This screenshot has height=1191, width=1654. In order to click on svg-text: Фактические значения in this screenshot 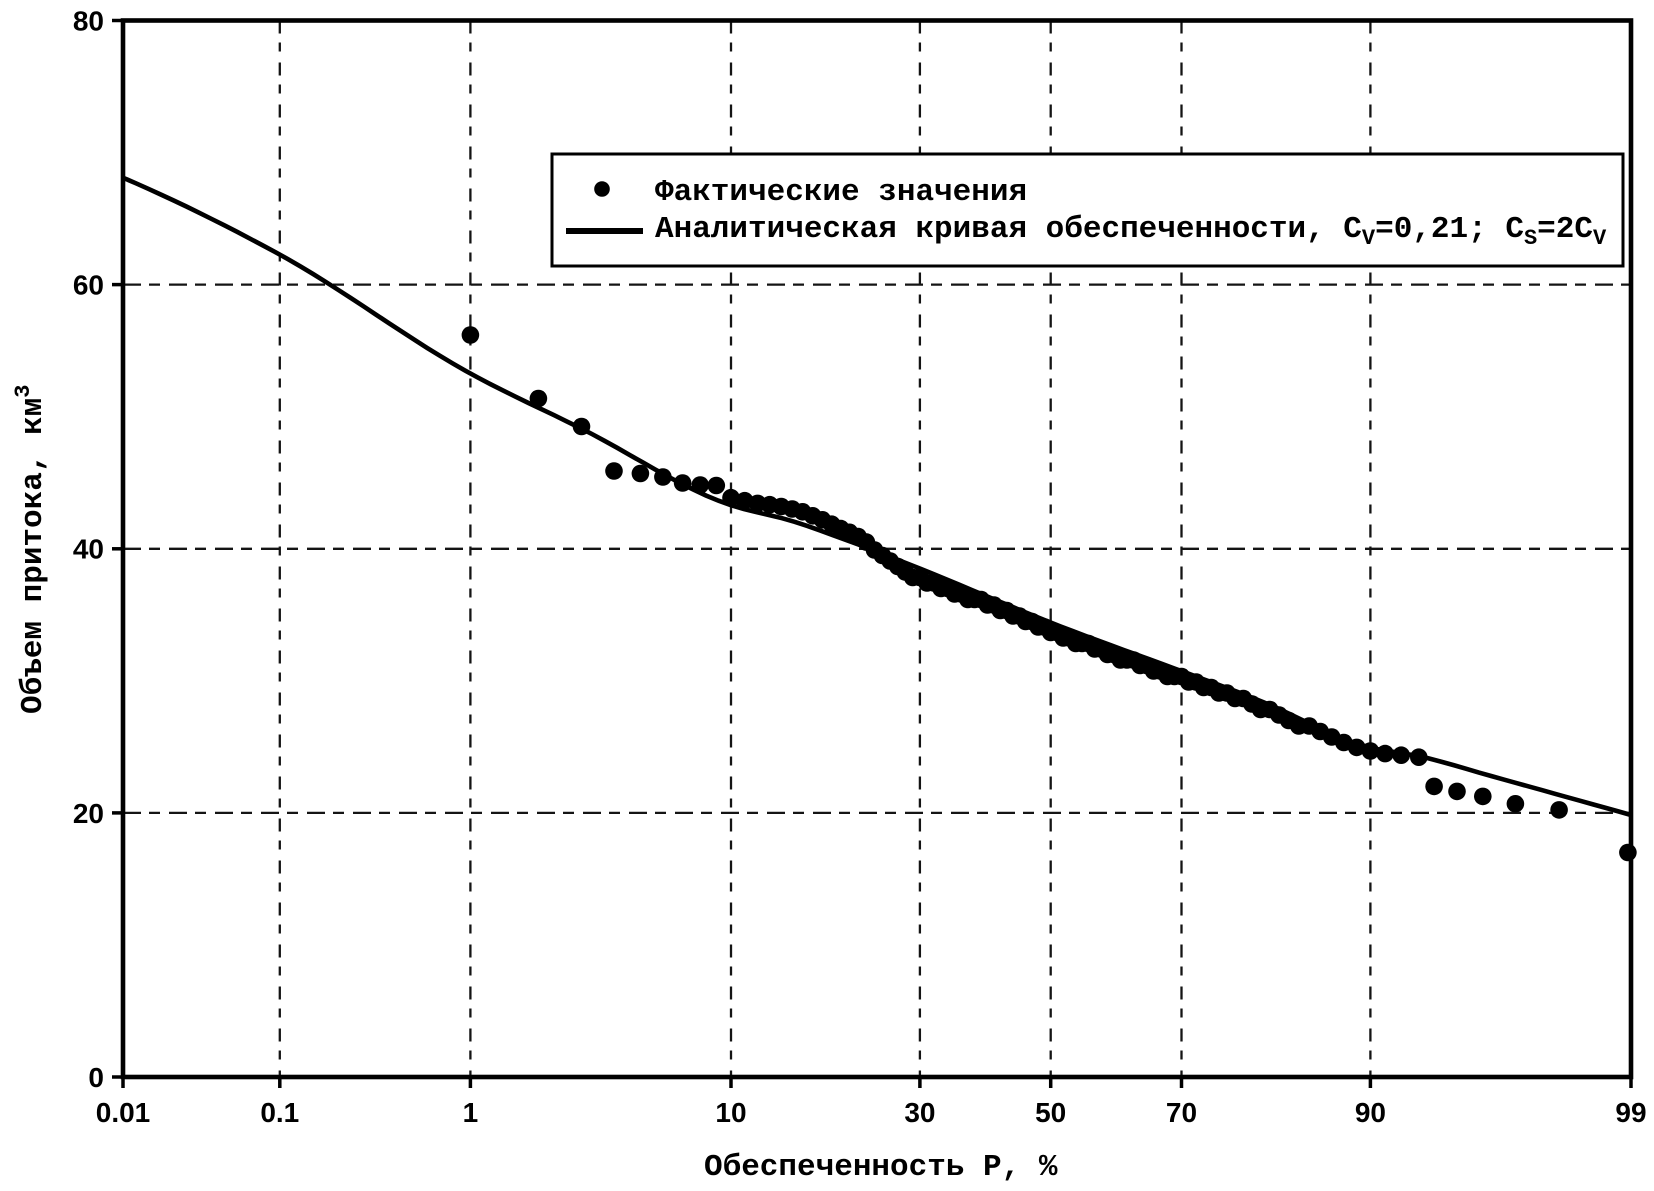, I will do `click(841, 192)`.